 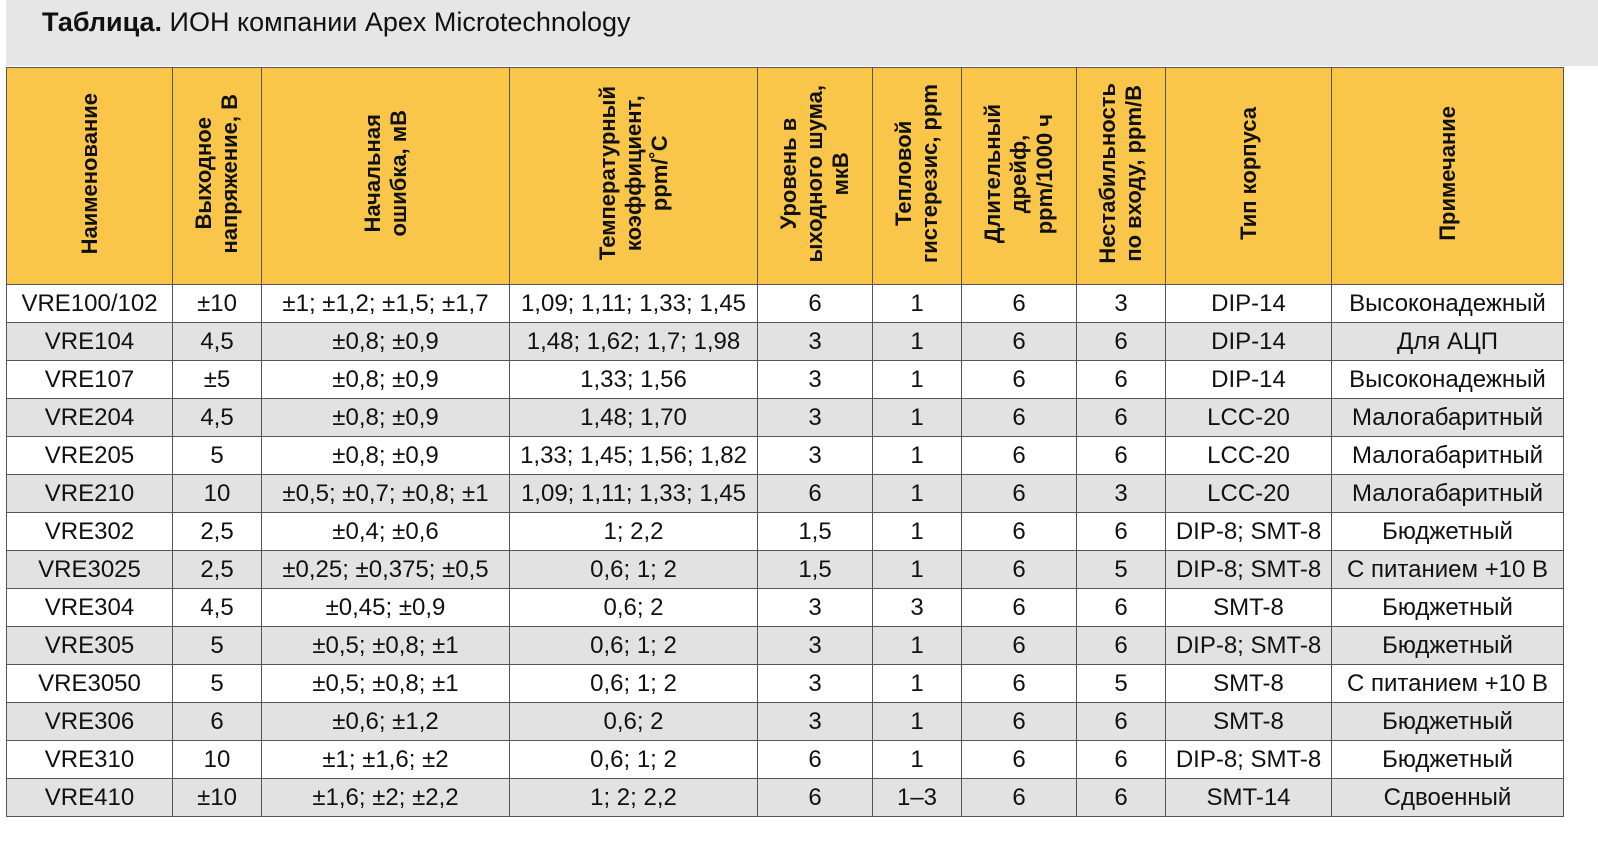 I want to click on cell-initial-error: ±0,8; ±0,9, so click(x=385, y=341).